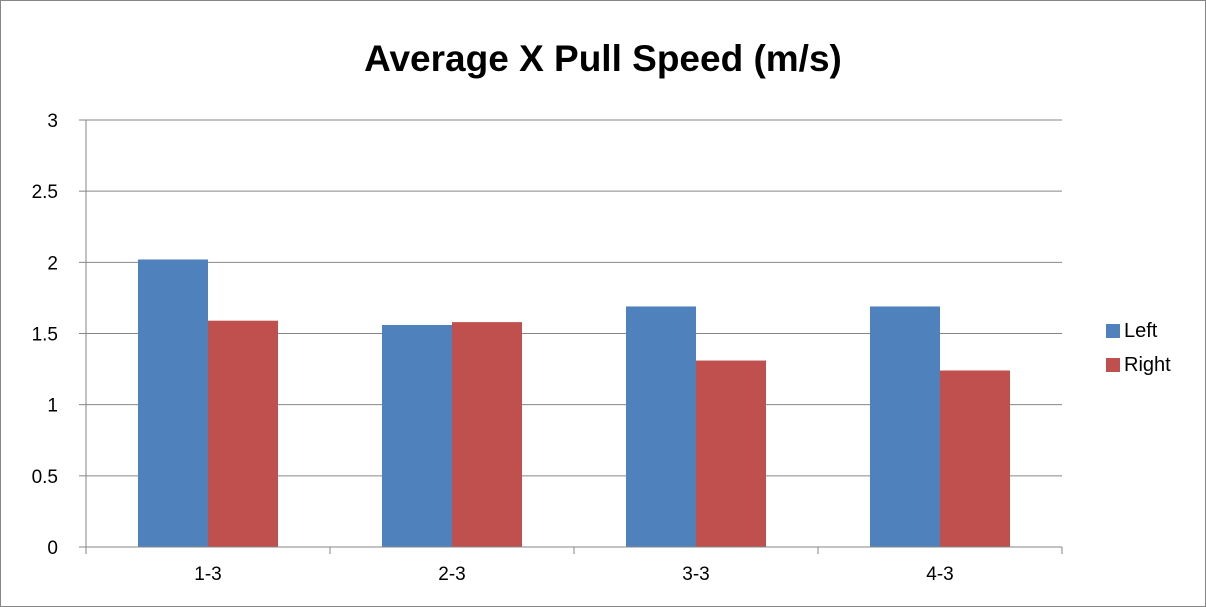 The image size is (1206, 607). Describe the element at coordinates (695, 574) in the screenshot. I see `x-tick-label-2: 3-3` at that location.